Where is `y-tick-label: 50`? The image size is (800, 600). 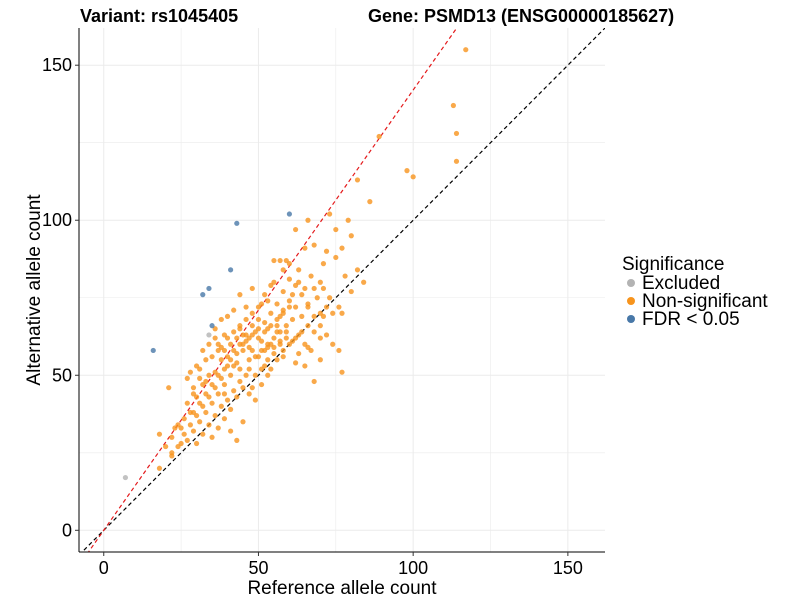 y-tick-label: 50 is located at coordinates (62, 375).